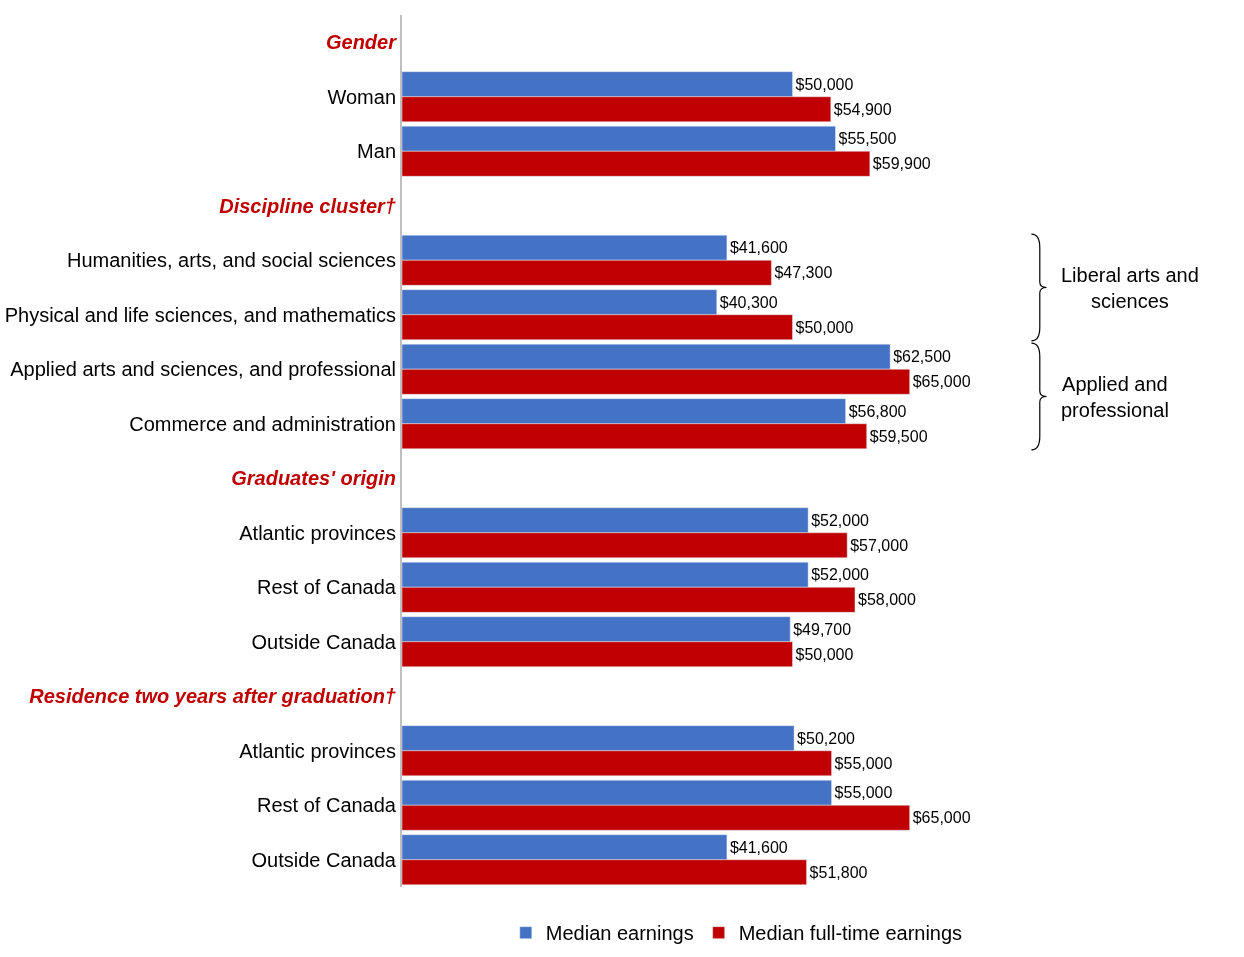 The width and height of the screenshot is (1244, 957). Describe the element at coordinates (203, 369) in the screenshot. I see `y-tick-label: Applied arts and sciences, and professional` at that location.